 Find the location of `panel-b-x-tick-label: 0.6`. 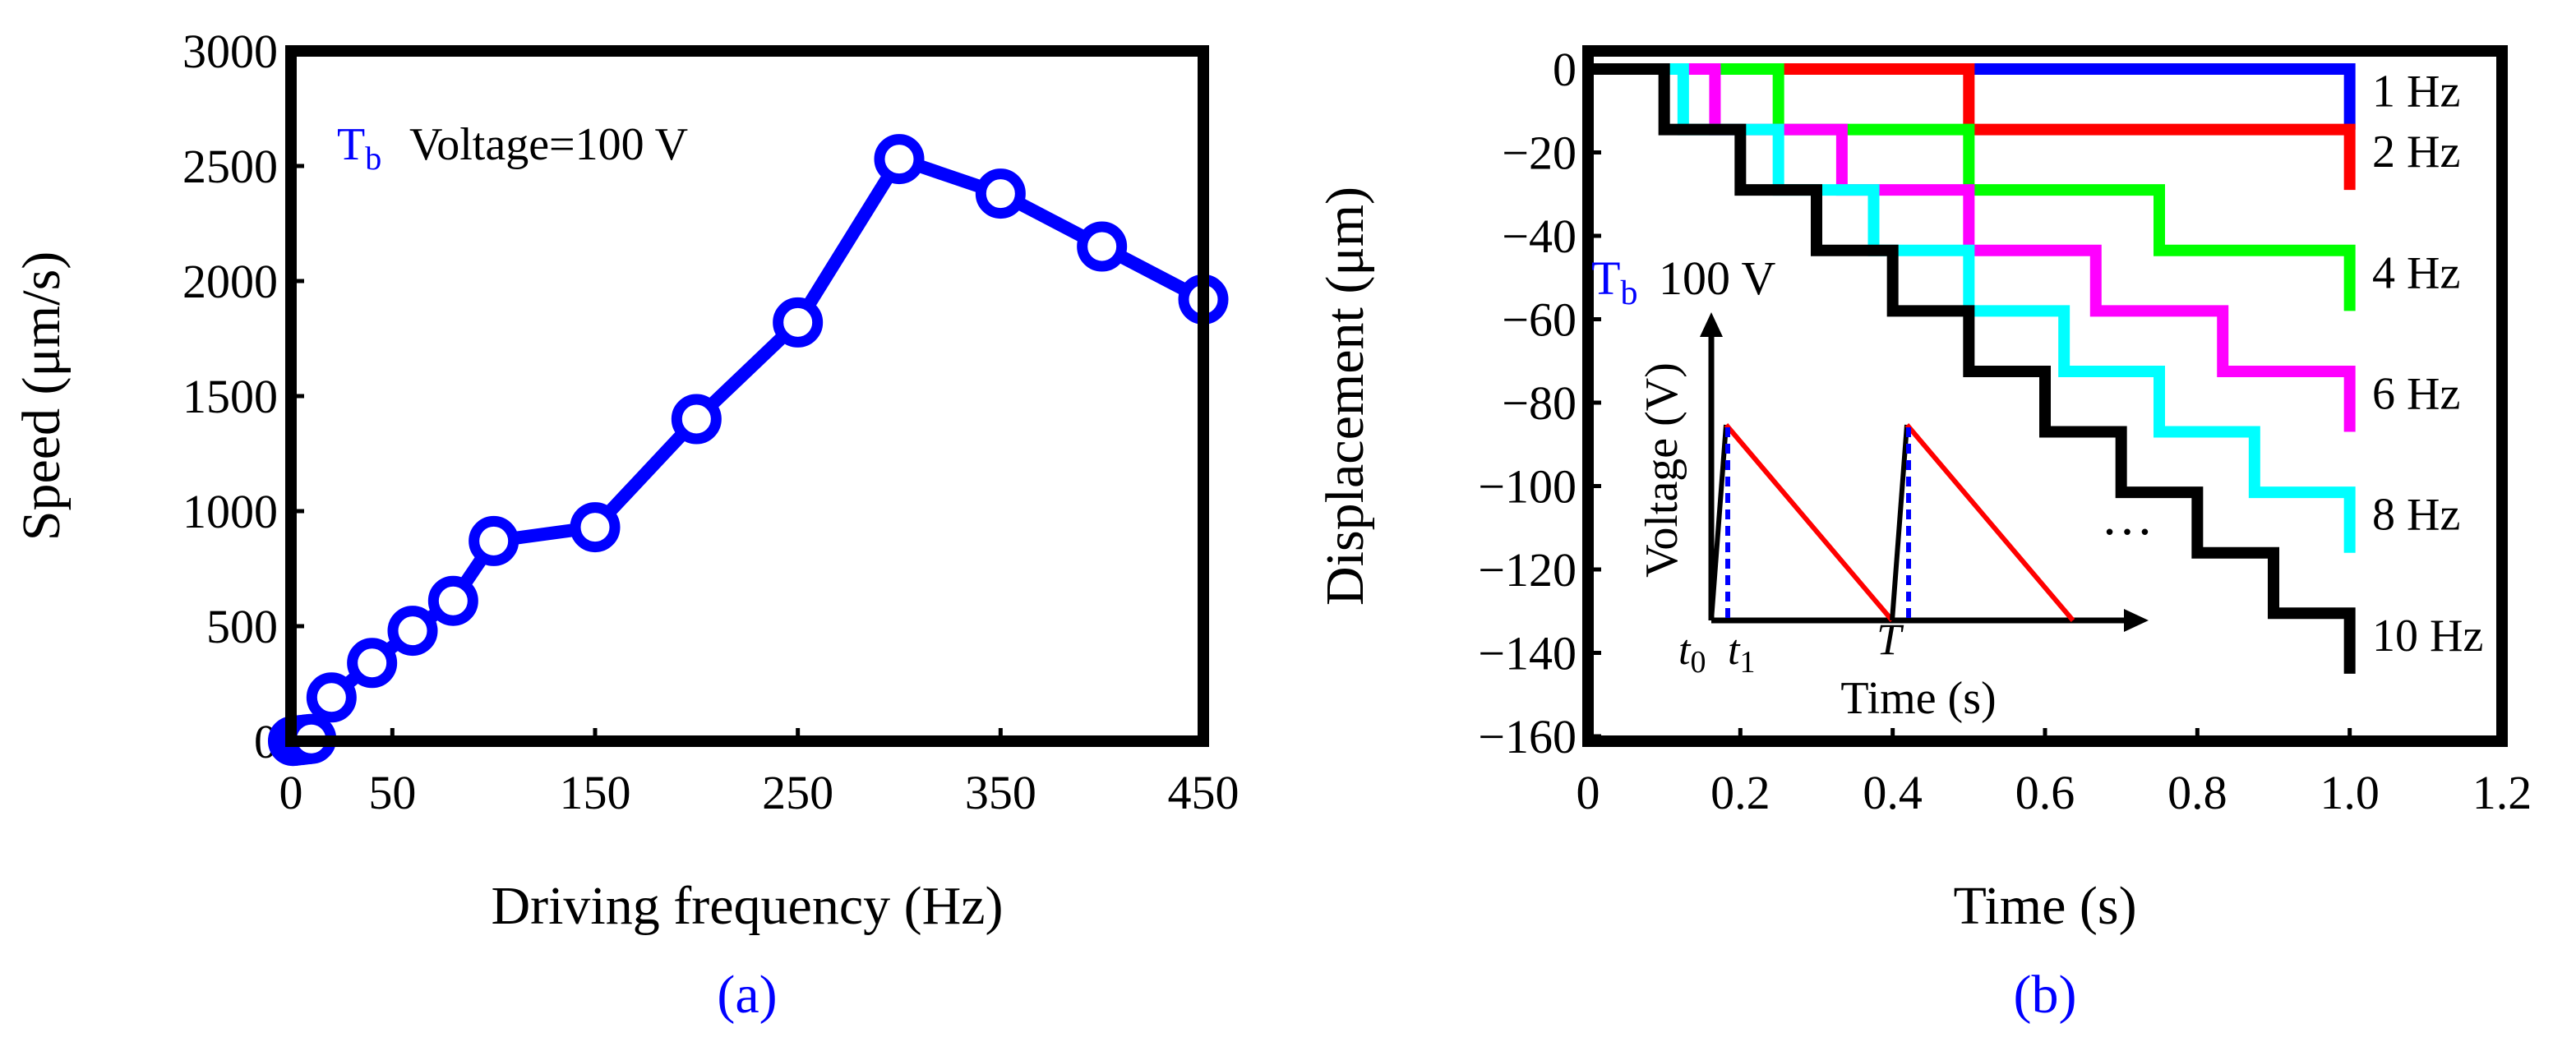

panel-b-x-tick-label: 0.6 is located at coordinates (2045, 792).